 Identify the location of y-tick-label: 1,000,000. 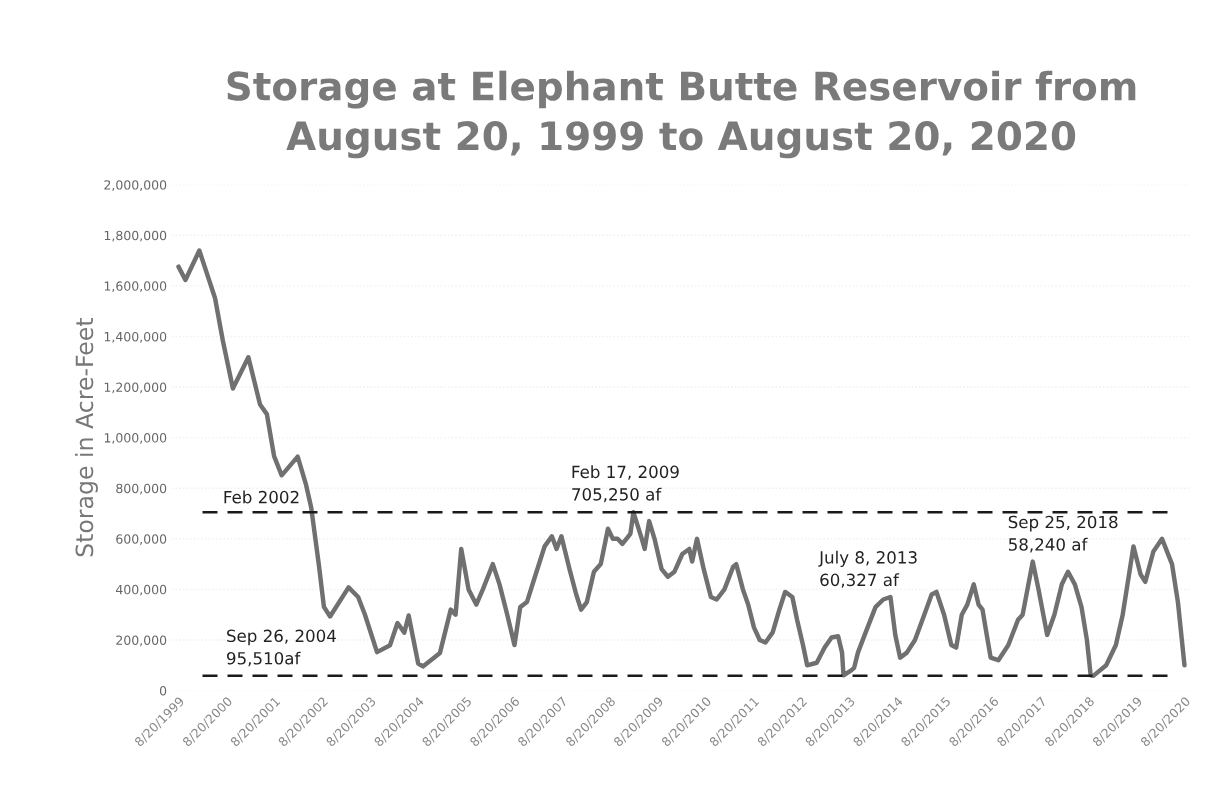
(135, 438).